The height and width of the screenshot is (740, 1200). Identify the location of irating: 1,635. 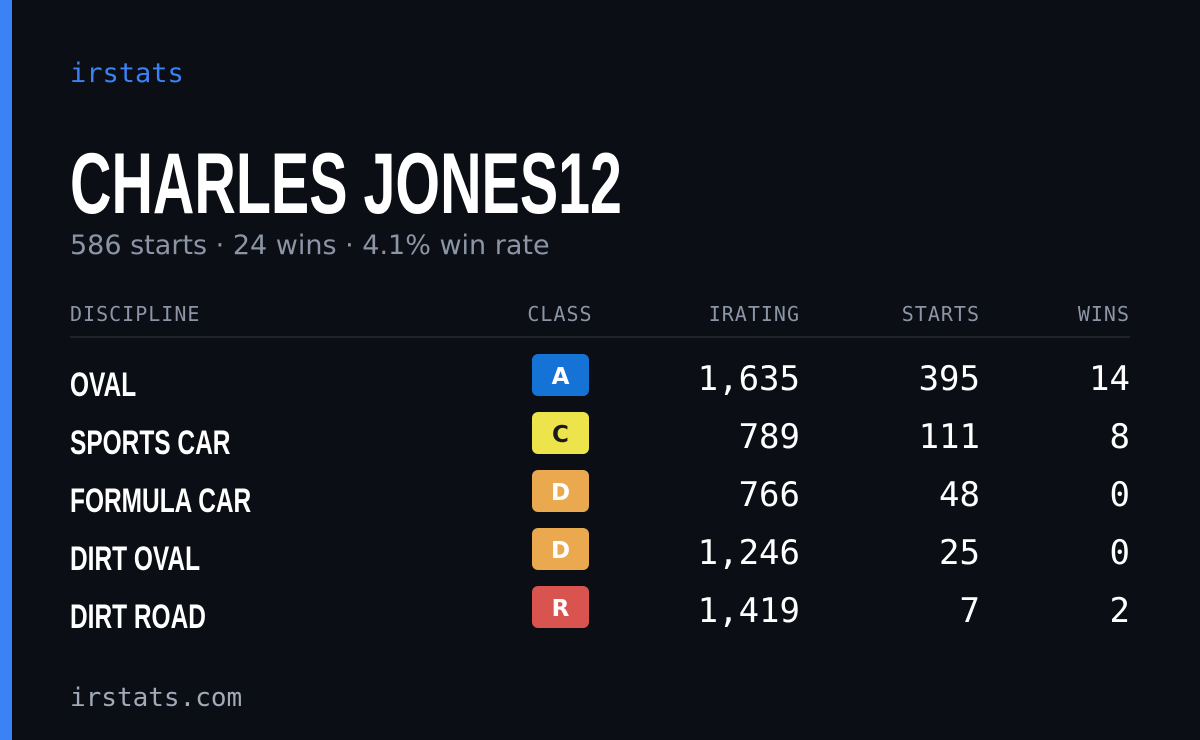
(749, 379).